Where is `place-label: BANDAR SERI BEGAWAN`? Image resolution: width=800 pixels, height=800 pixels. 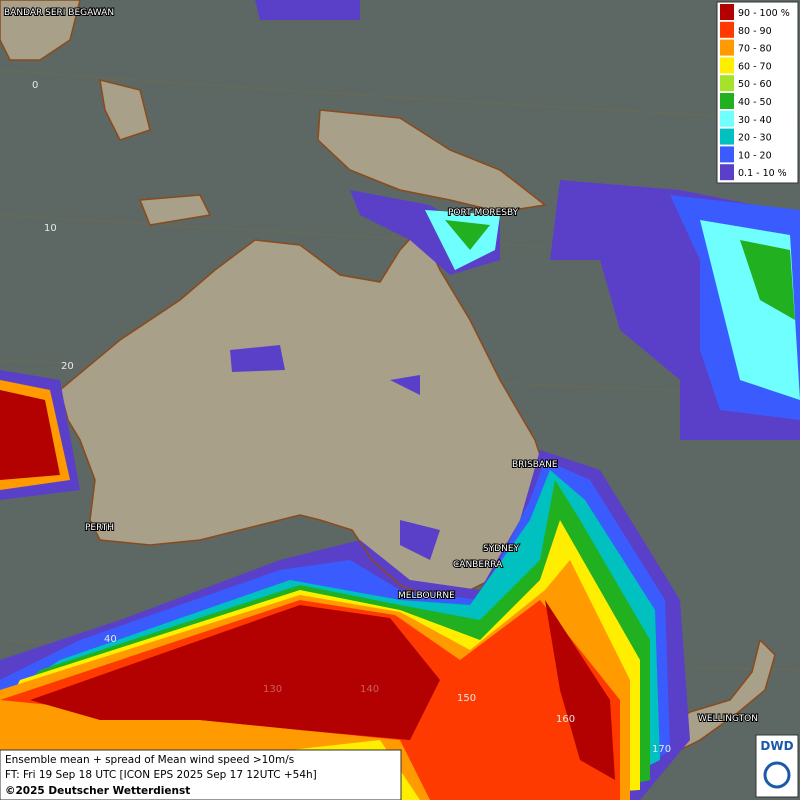
place-label: BANDAR SERI BEGAWAN is located at coordinates (59, 13).